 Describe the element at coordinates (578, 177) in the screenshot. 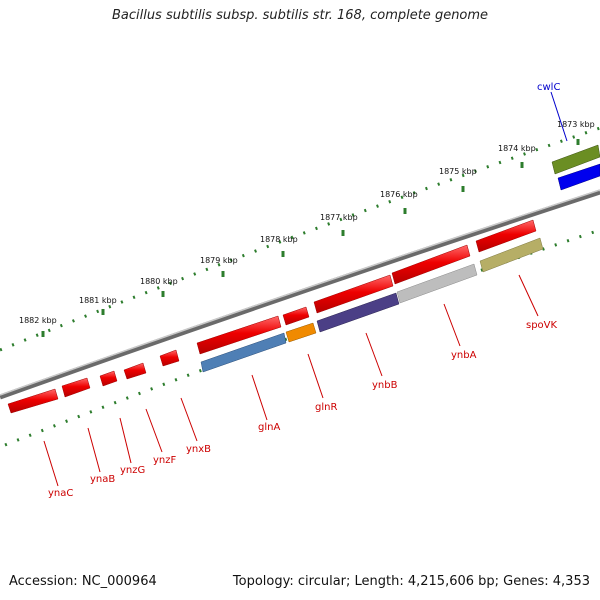

I see `feature-cwlC-bottom` at that location.